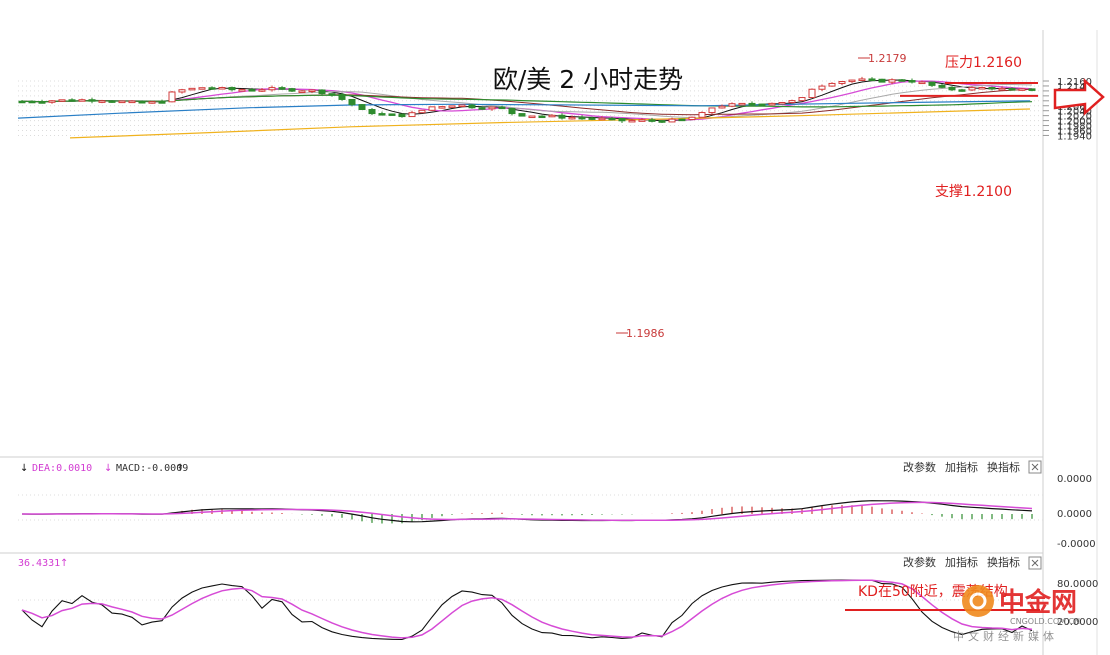  I want to click on kd-axis-tick-20: 20.0000, so click(1077, 622).